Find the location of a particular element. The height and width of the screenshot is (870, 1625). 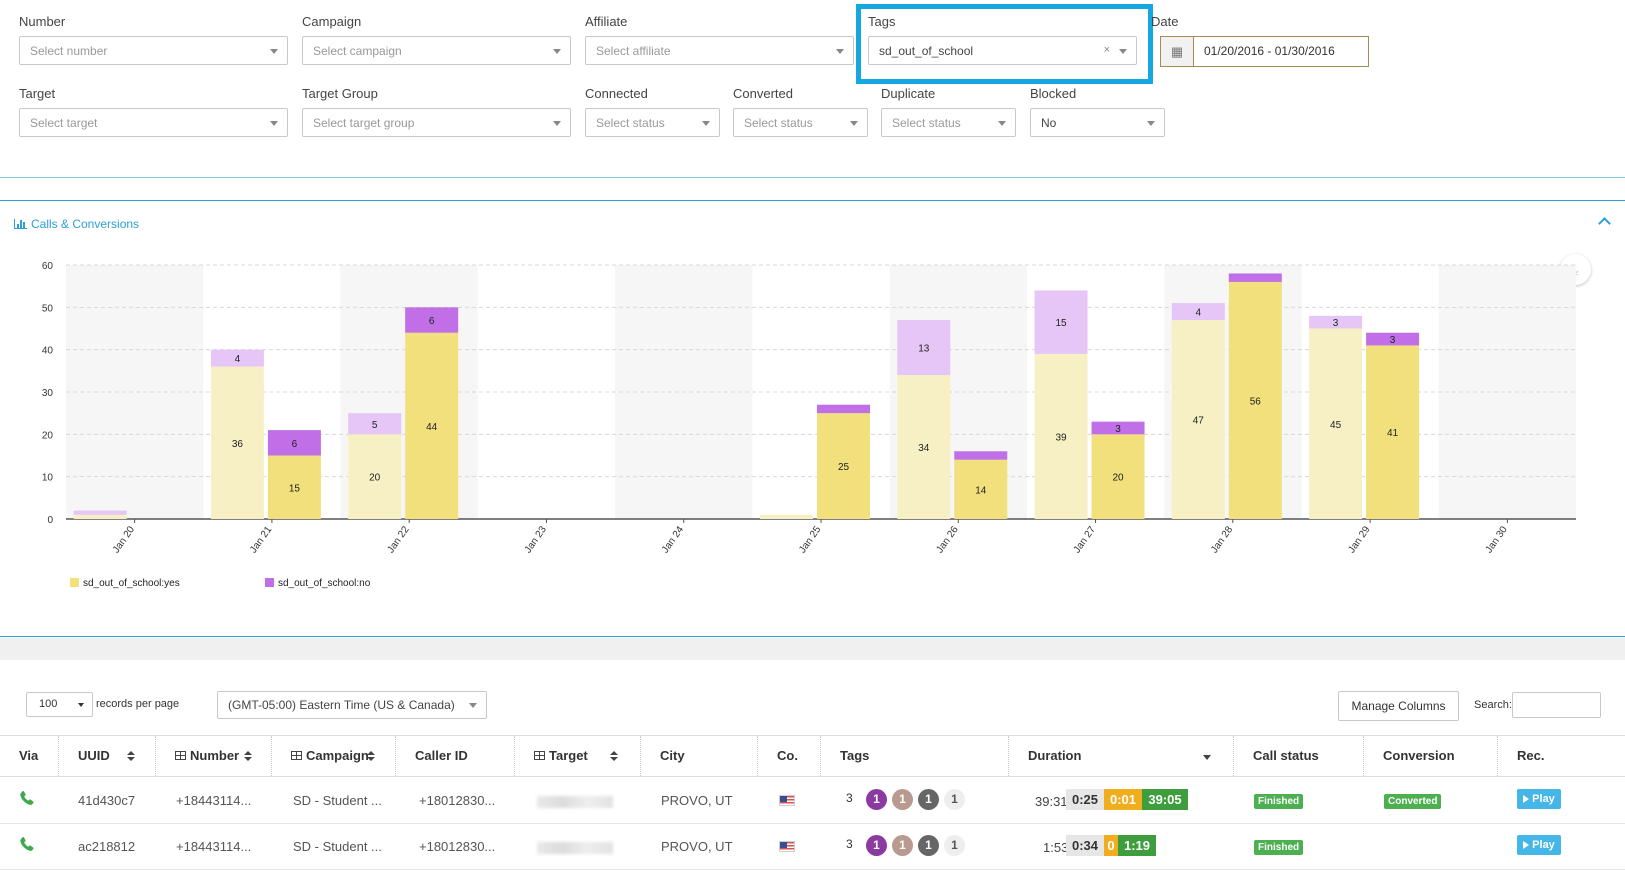

column-header-rec: Rec. is located at coordinates (1531, 755).